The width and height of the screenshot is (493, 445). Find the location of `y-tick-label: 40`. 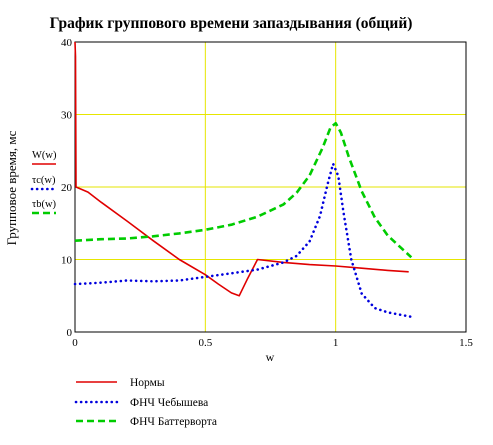

y-tick-label: 40 is located at coordinates (67, 43).